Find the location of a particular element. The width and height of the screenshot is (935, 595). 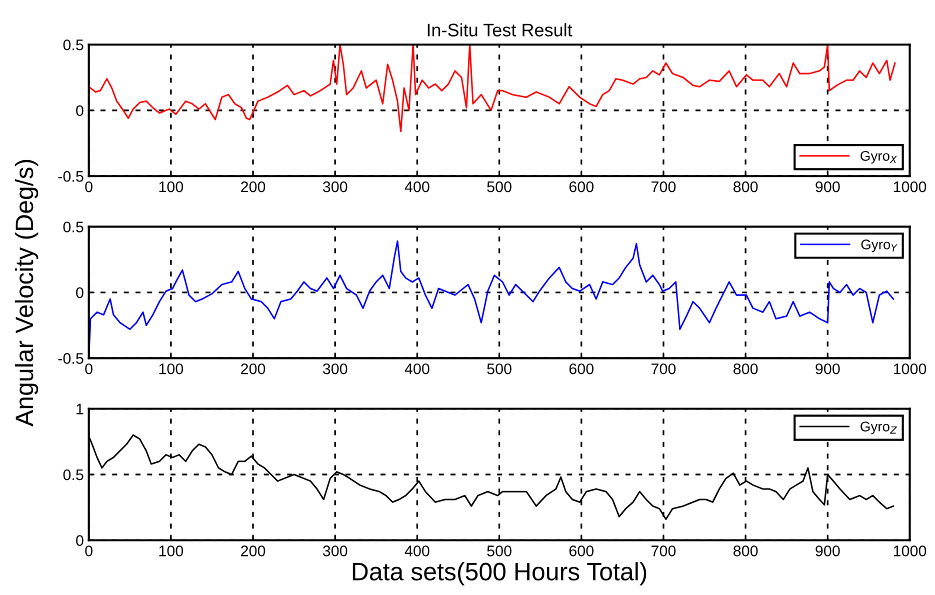

legend-label: Gyro$_{Z}$ is located at coordinates (878, 428).